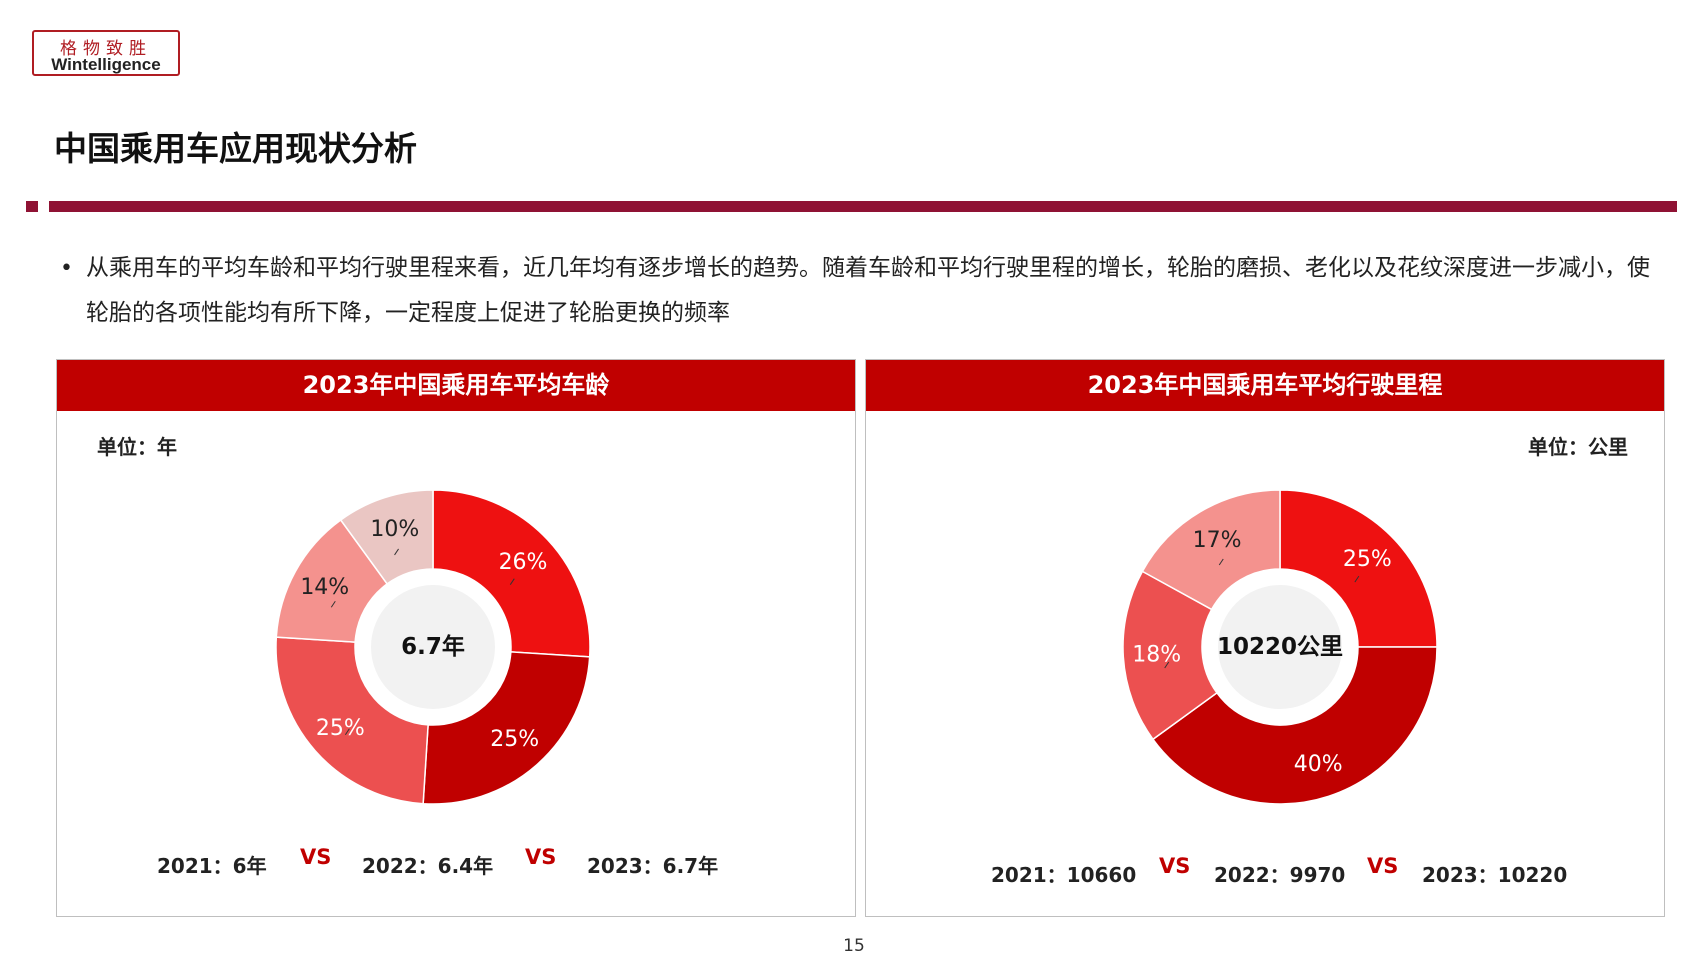 This screenshot has width=1708, height=960. Describe the element at coordinates (1578, 447) in the screenshot. I see `mileage-unit-label: 单位：公里` at that location.